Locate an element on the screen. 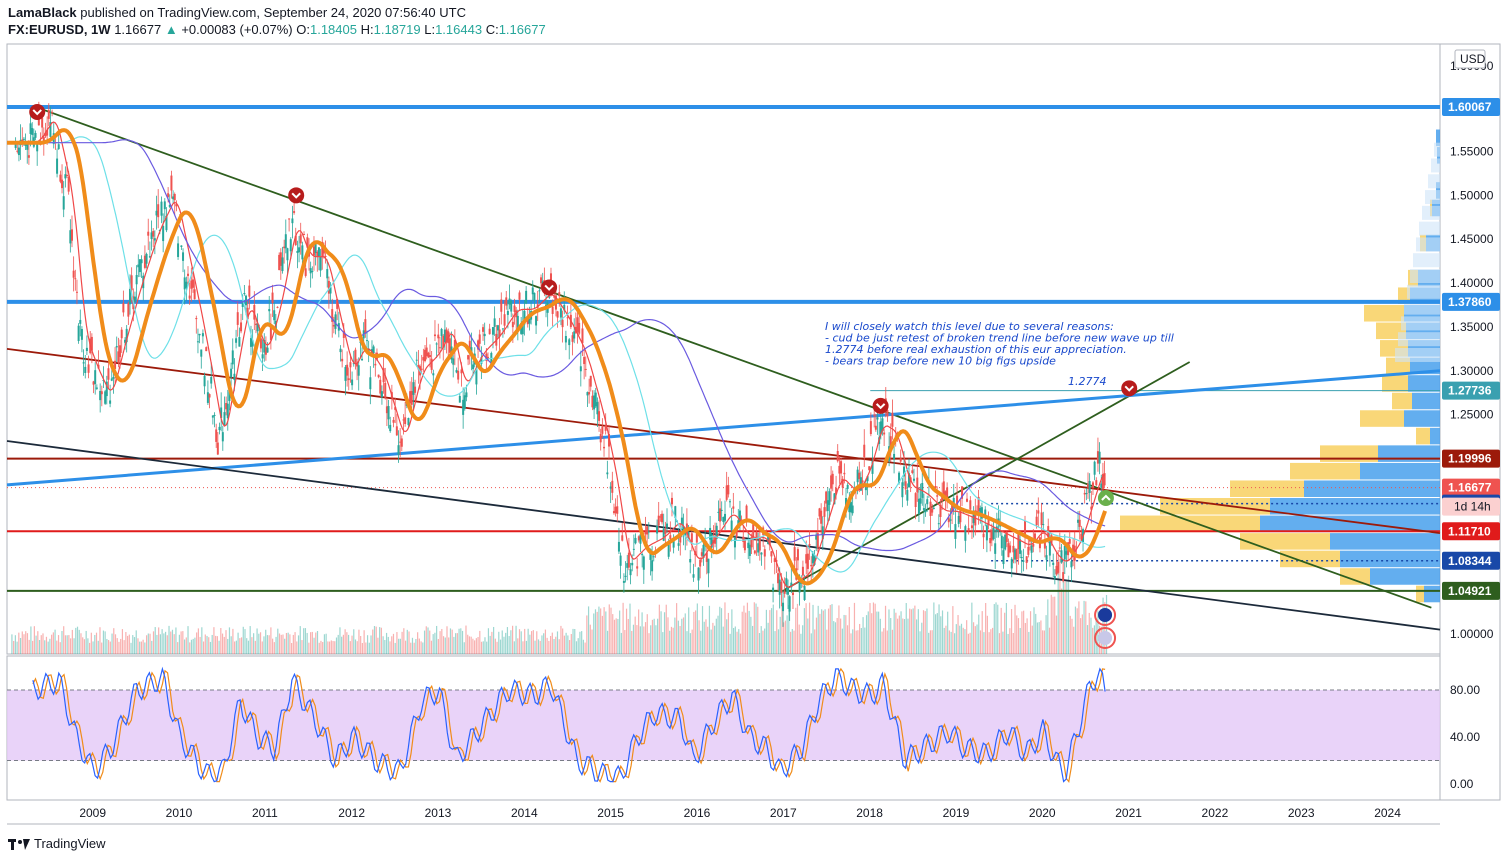 This screenshot has height=862, width=1507. sell-marker-icon is located at coordinates (1129, 388).